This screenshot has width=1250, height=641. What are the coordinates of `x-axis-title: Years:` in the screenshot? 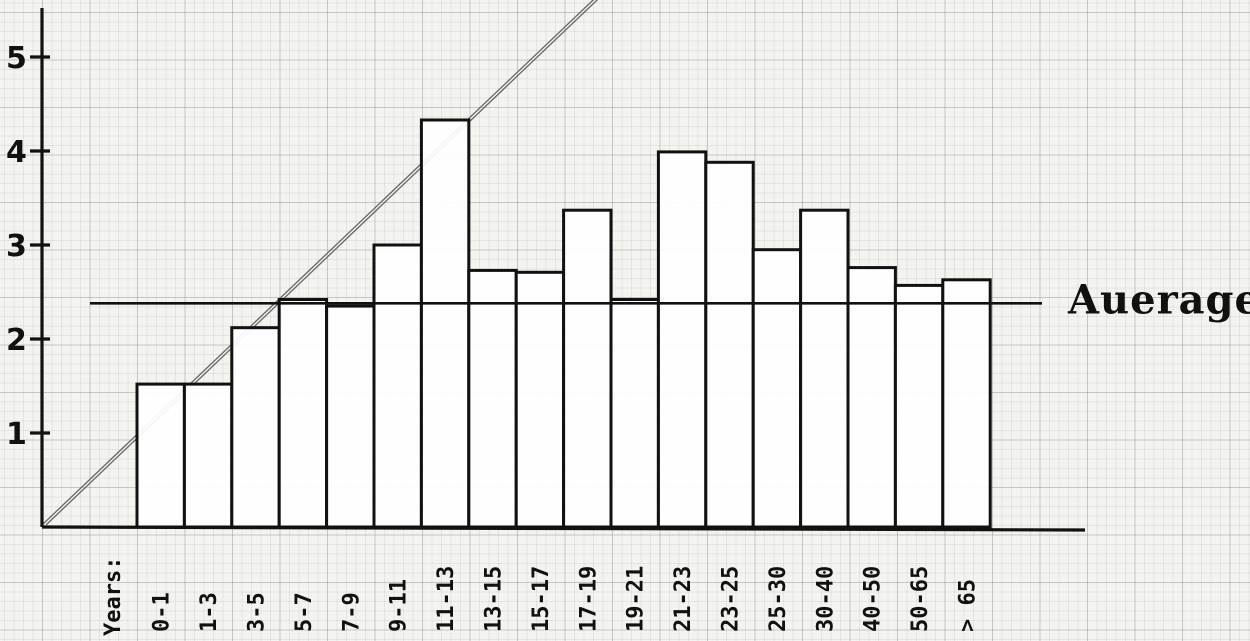 It's located at (113, 596).